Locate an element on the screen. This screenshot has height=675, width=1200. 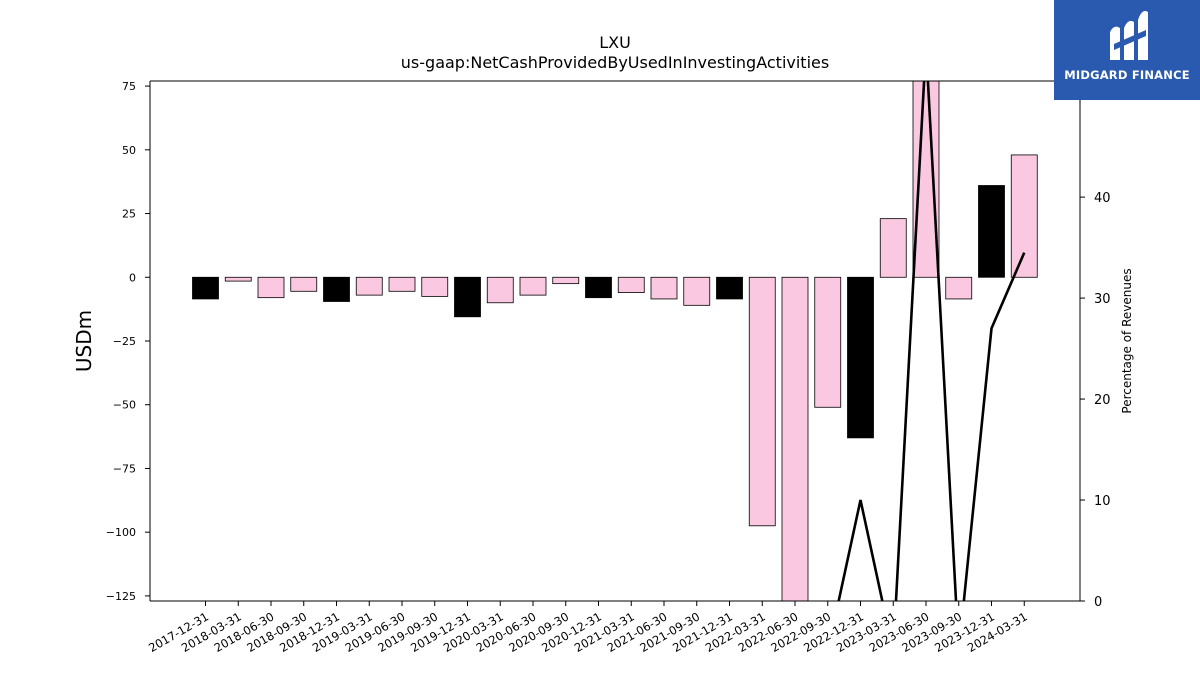
y-tick-label: −100 is located at coordinates (121, 532).